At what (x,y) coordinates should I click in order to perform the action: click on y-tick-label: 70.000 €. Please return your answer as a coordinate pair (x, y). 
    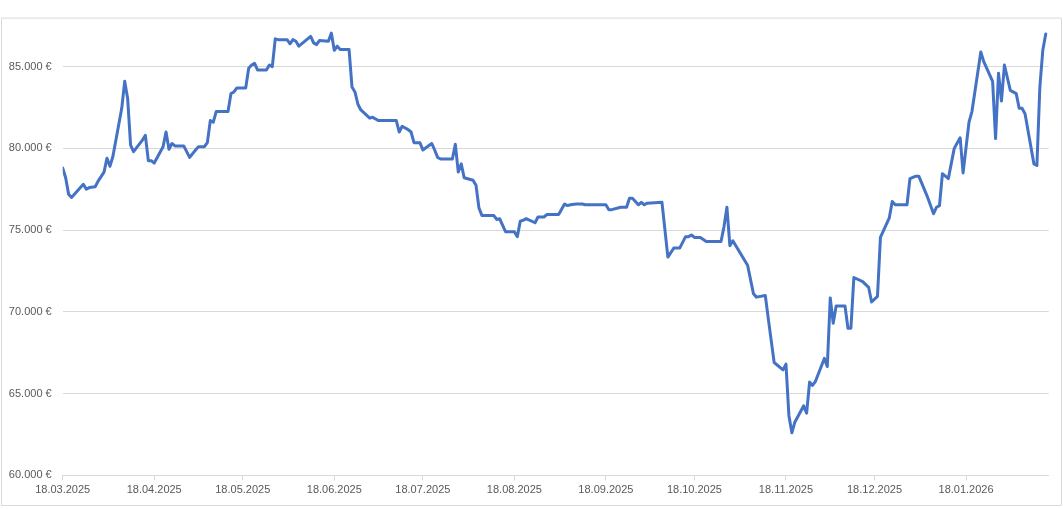
    Looking at the image, I should click on (30, 310).